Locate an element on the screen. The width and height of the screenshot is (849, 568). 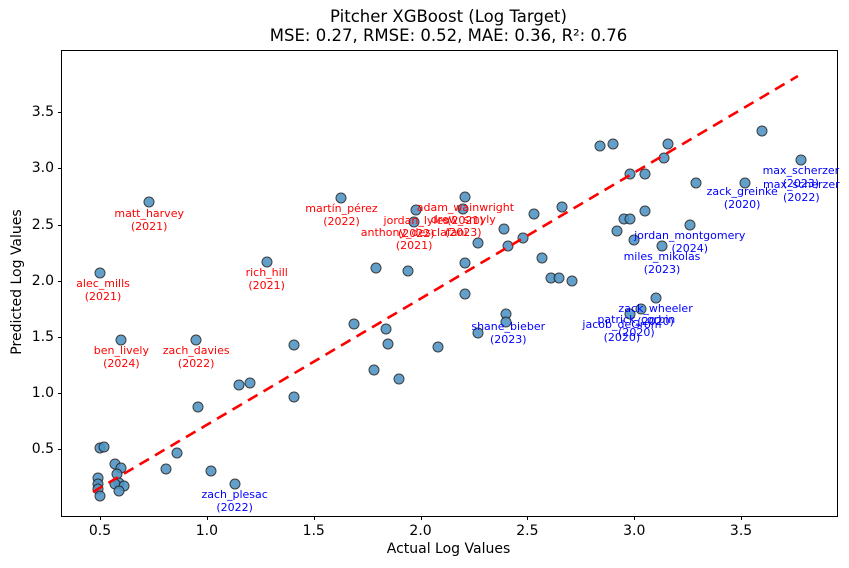
point-annotation: patrick_corbin (2020) is located at coordinates (636, 326).